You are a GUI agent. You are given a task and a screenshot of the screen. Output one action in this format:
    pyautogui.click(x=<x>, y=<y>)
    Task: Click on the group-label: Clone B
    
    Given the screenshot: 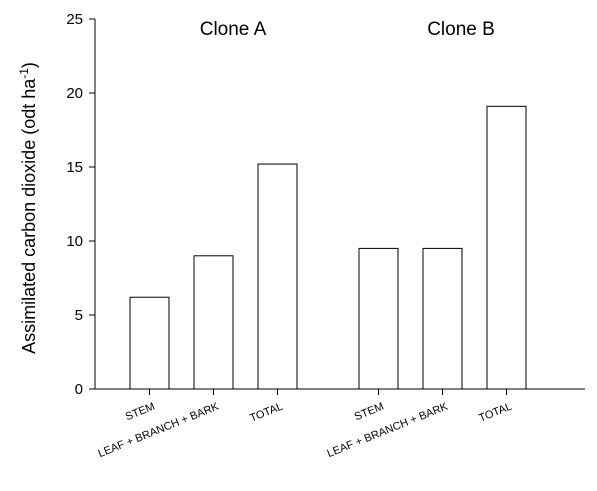 What is the action you would take?
    pyautogui.click(x=461, y=29)
    